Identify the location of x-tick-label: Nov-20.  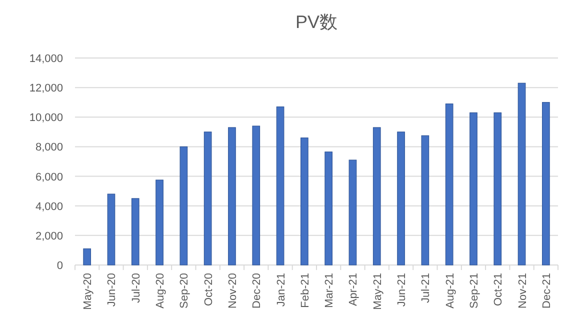
(232, 290).